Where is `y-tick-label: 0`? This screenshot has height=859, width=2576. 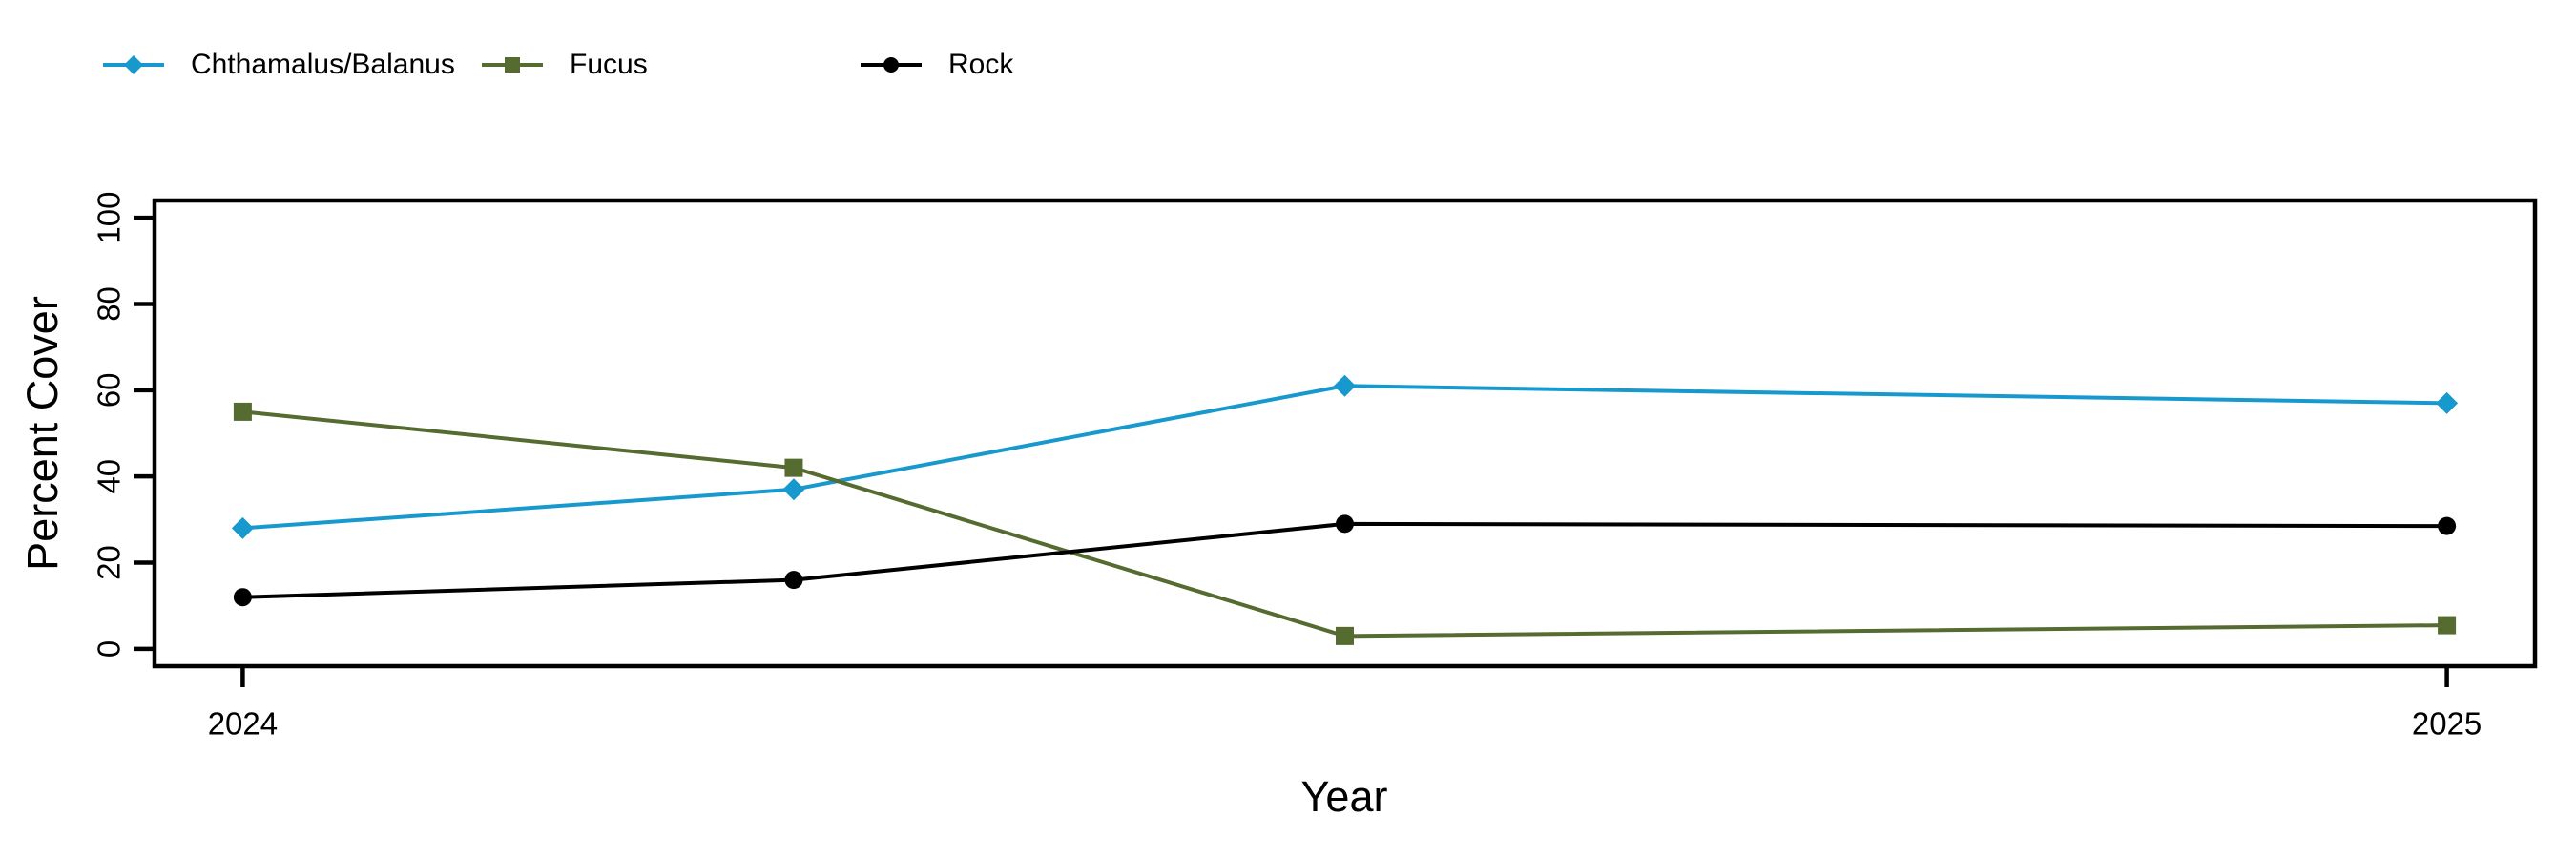
y-tick-label: 0 is located at coordinates (109, 649).